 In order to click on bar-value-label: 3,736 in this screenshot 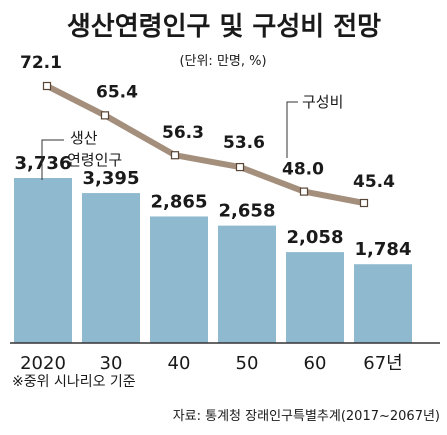, I will do `click(43, 163)`.